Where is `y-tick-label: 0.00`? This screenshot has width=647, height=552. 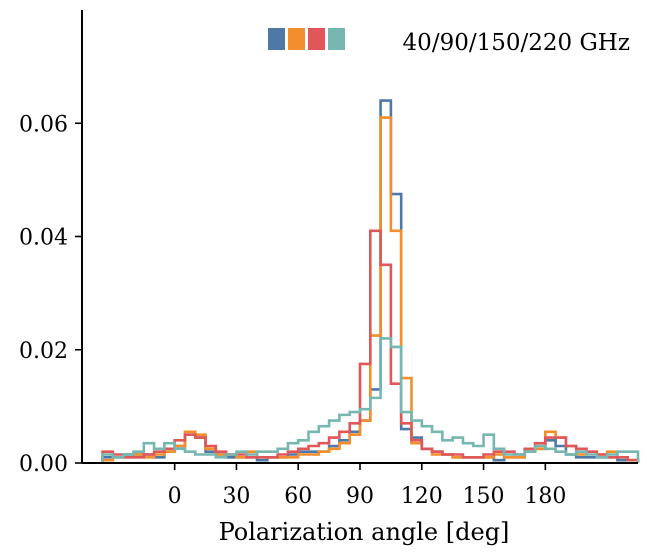 y-tick-label: 0.00 is located at coordinates (43, 464).